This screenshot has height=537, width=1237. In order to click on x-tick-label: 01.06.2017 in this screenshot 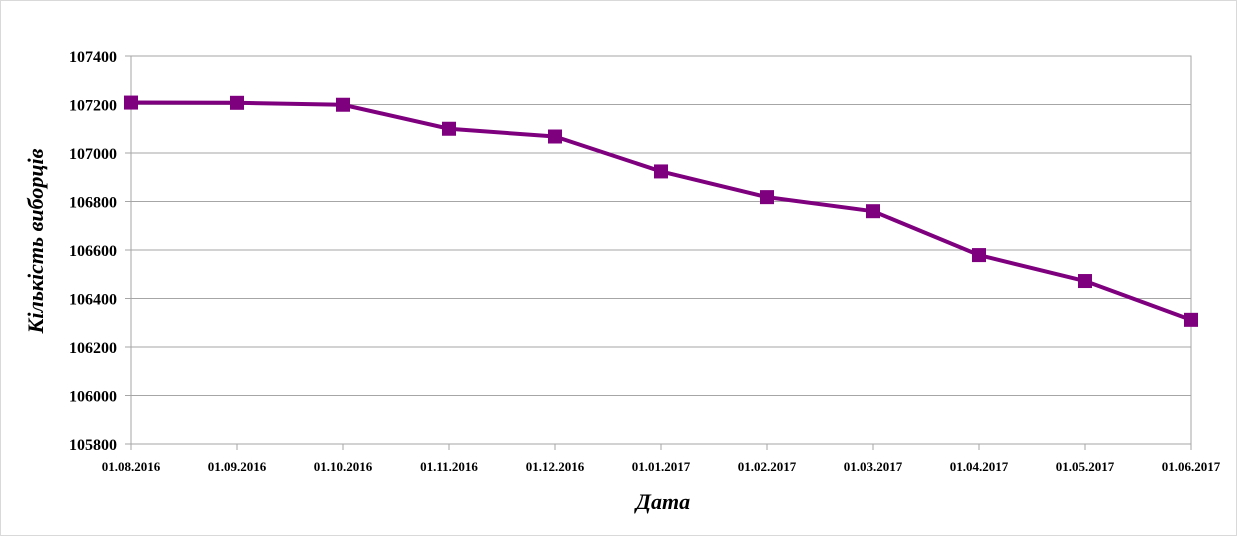, I will do `click(1191, 466)`.